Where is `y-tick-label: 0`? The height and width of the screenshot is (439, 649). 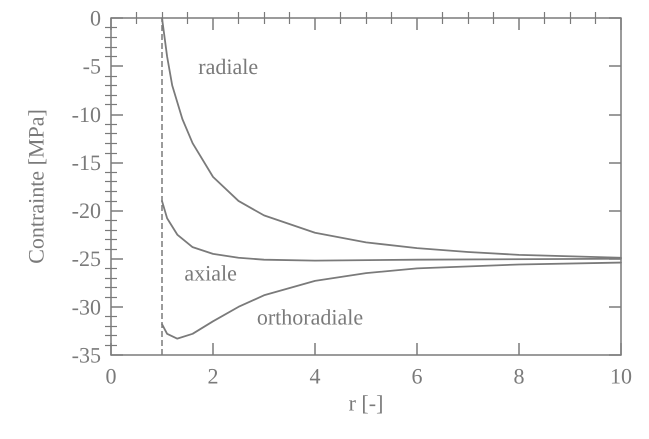 y-tick-label: 0 is located at coordinates (95, 18).